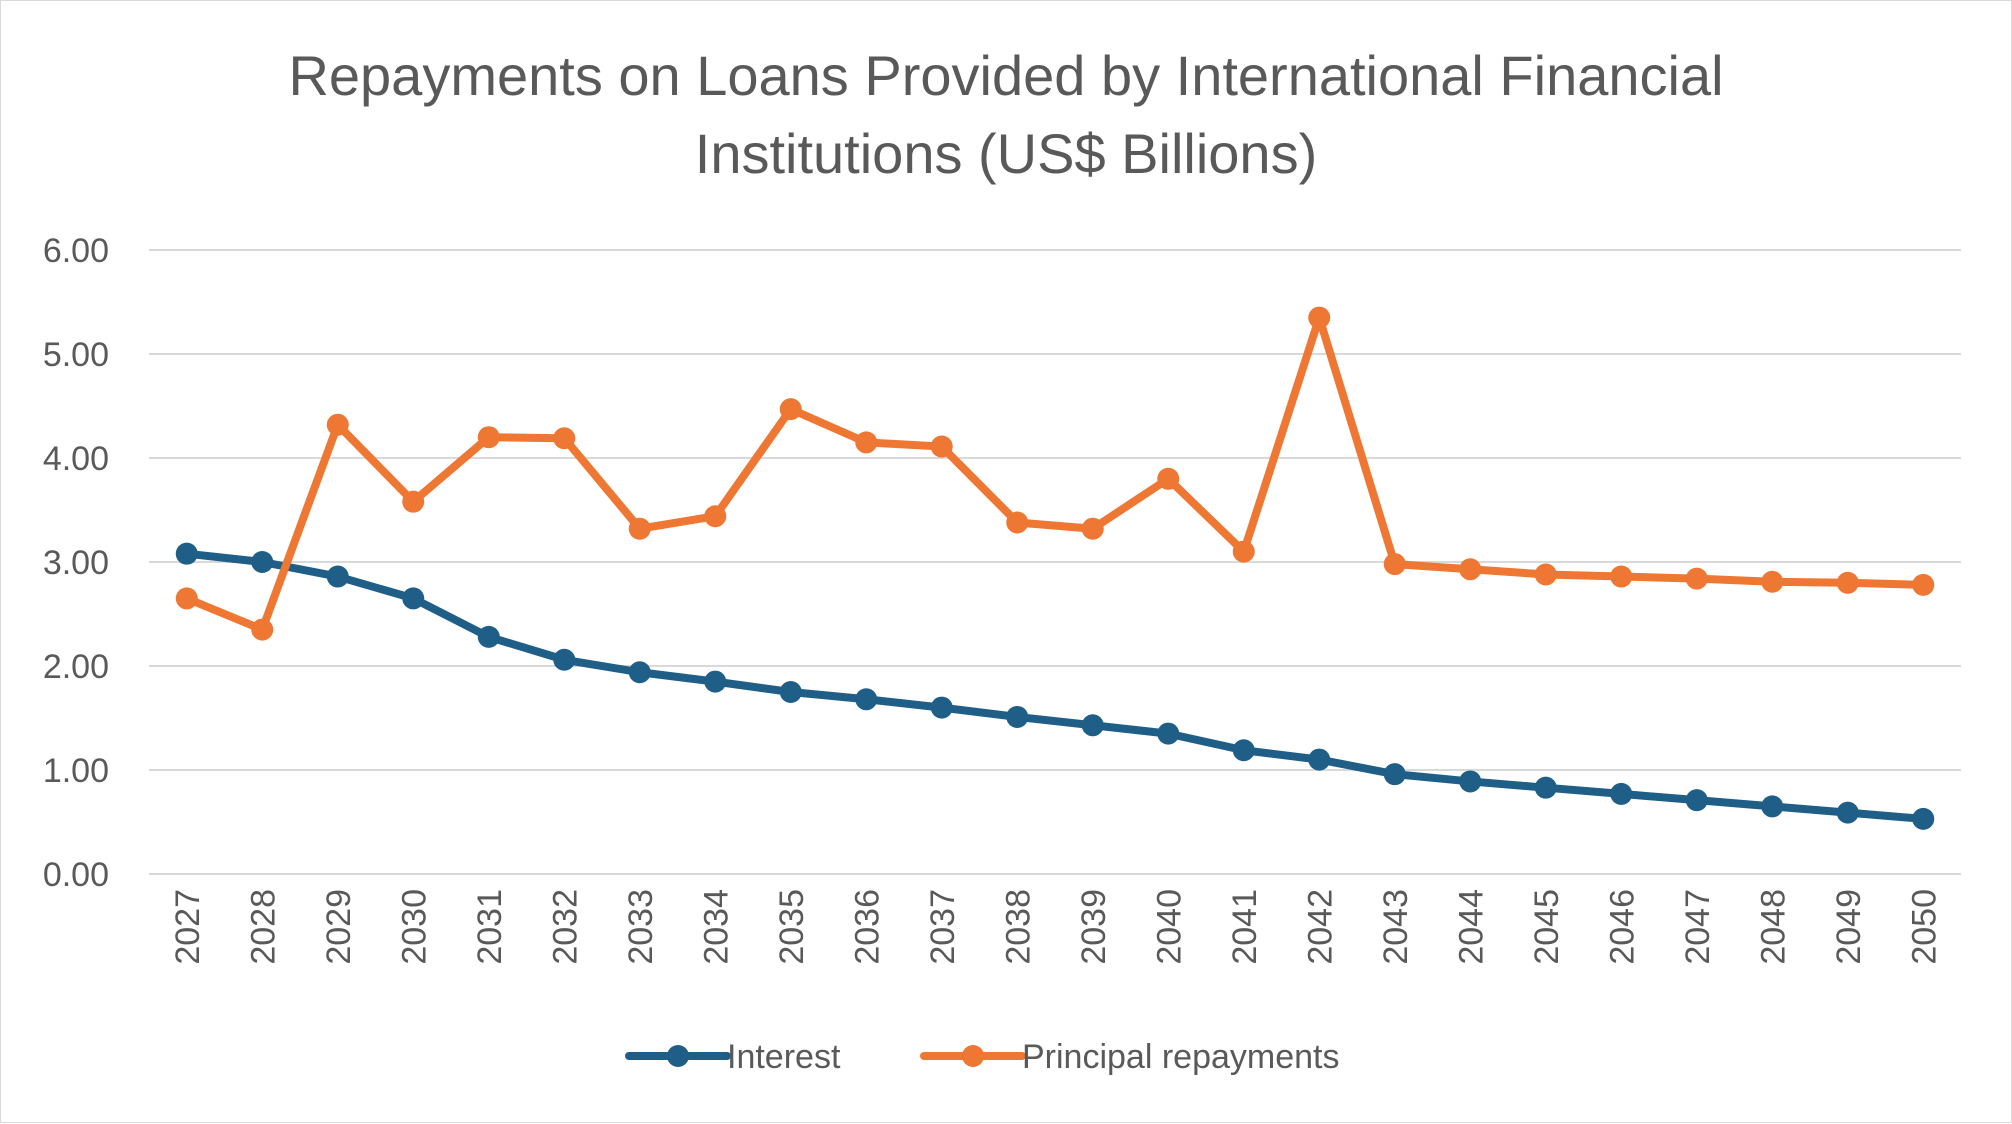  Describe the element at coordinates (784, 1057) in the screenshot. I see `legend-label: Interest` at that location.